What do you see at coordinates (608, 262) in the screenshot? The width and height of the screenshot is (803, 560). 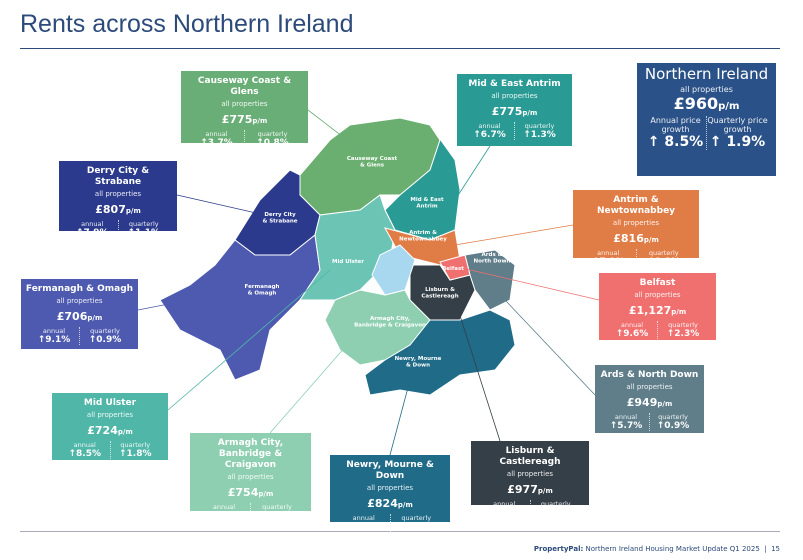 I see `annual-value: ↑7.9%` at bounding box center [608, 262].